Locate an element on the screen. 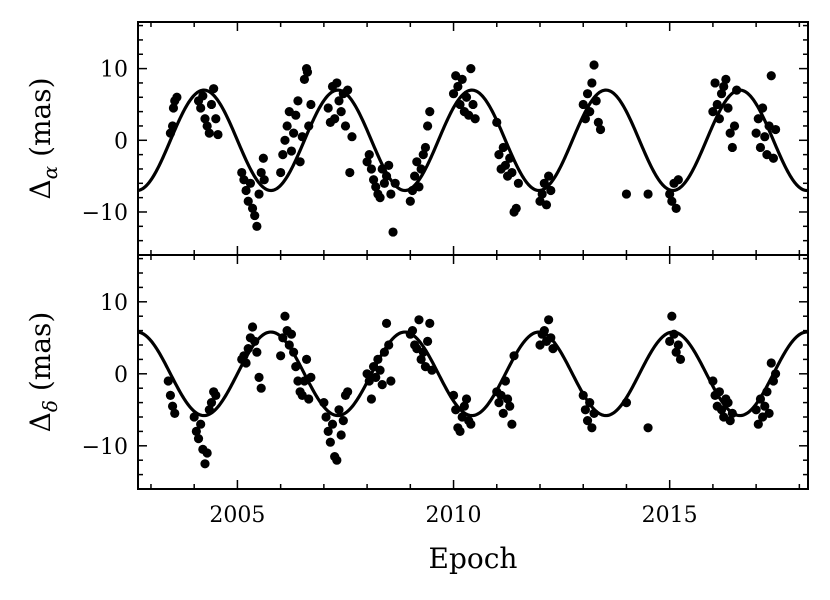 The height and width of the screenshot is (600, 830). model-curve is located at coordinates (473, 374).